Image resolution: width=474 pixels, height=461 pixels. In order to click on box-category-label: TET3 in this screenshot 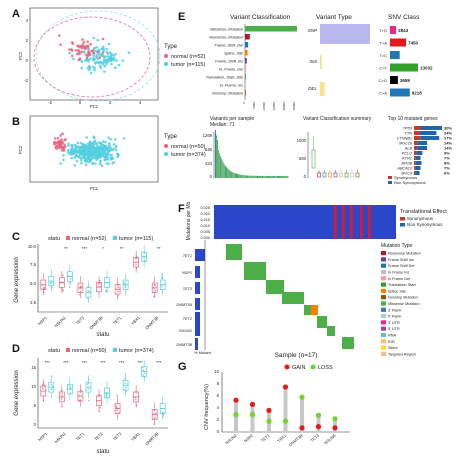, I will do `click(117, 436)`.